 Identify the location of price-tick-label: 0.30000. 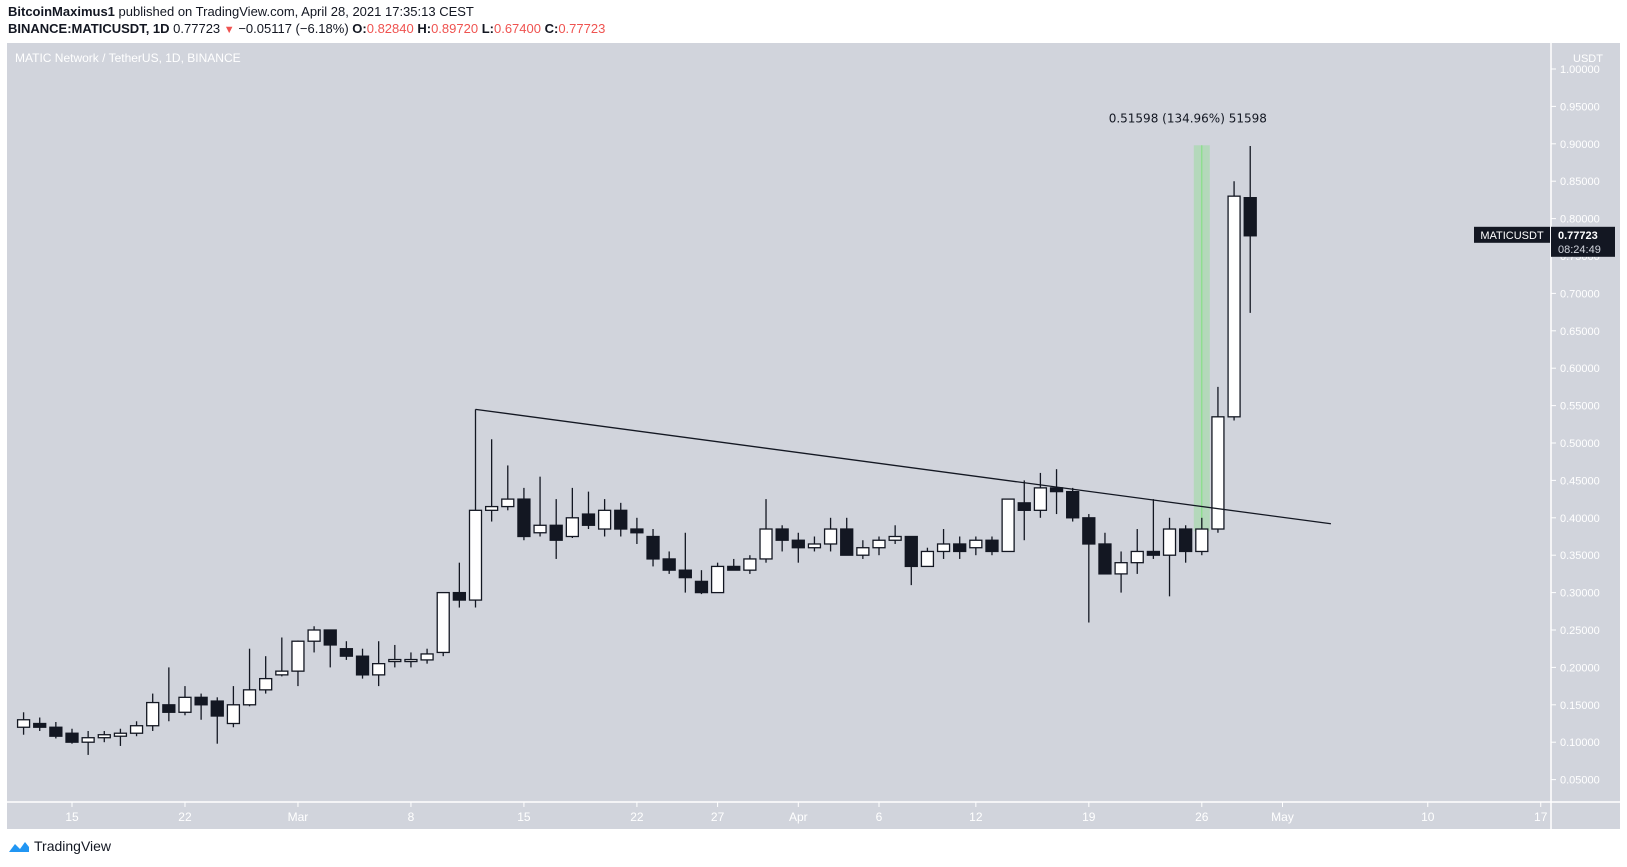
(1580, 594).